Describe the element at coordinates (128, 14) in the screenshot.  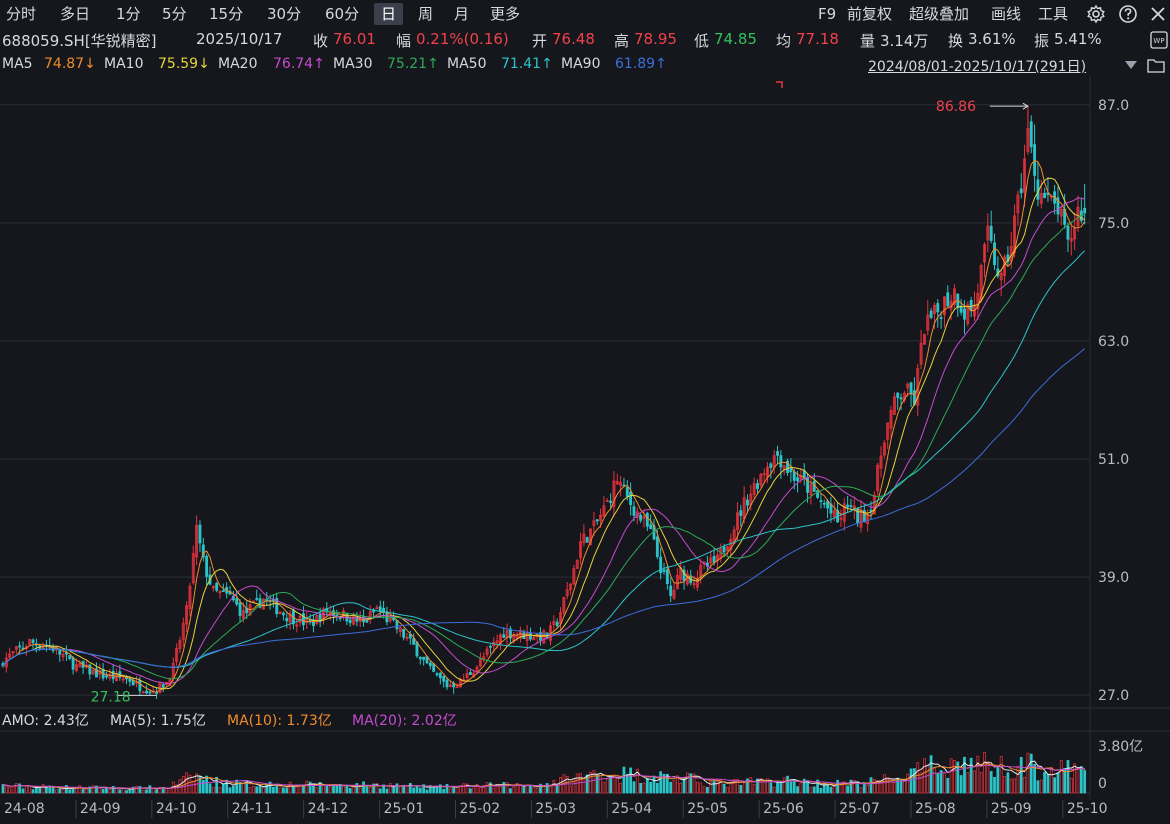
I see `period-tab-1min: 1分` at that location.